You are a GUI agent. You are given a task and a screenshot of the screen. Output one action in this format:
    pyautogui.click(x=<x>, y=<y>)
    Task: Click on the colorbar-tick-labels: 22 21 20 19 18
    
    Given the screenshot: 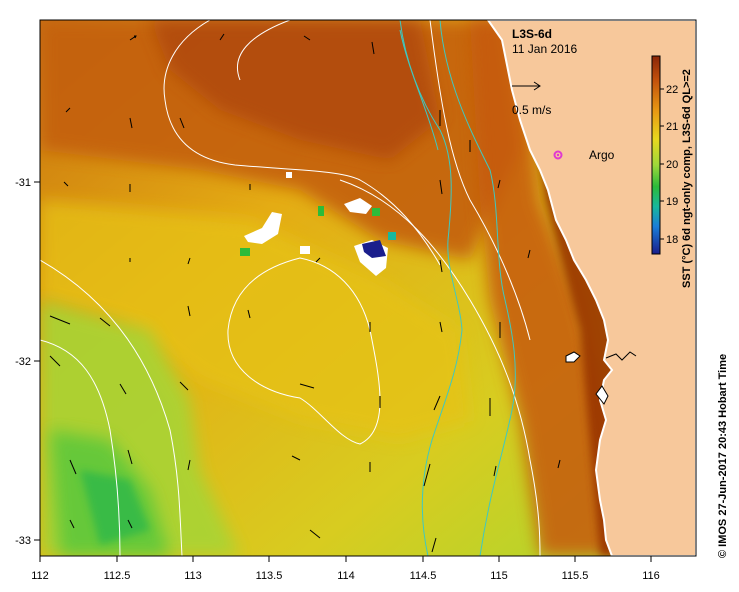 What is the action you would take?
    pyautogui.click(x=672, y=165)
    